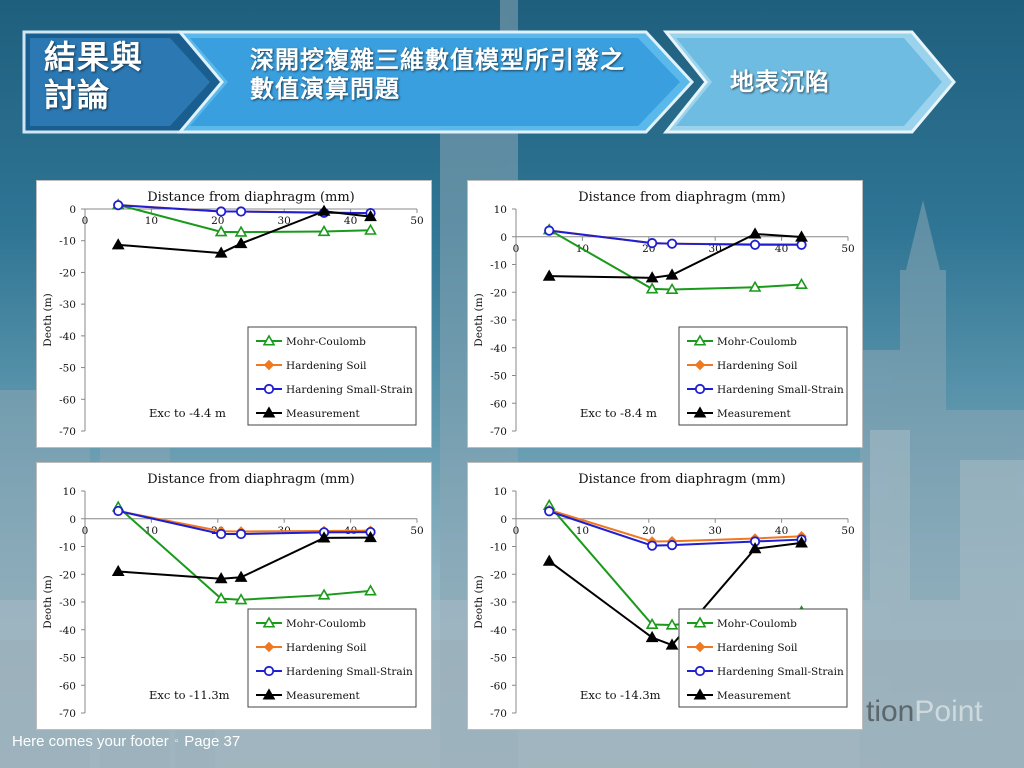 This screenshot has height=768, width=1024. Describe the element at coordinates (948, 711) in the screenshot. I see `watermark-light: Point` at that location.